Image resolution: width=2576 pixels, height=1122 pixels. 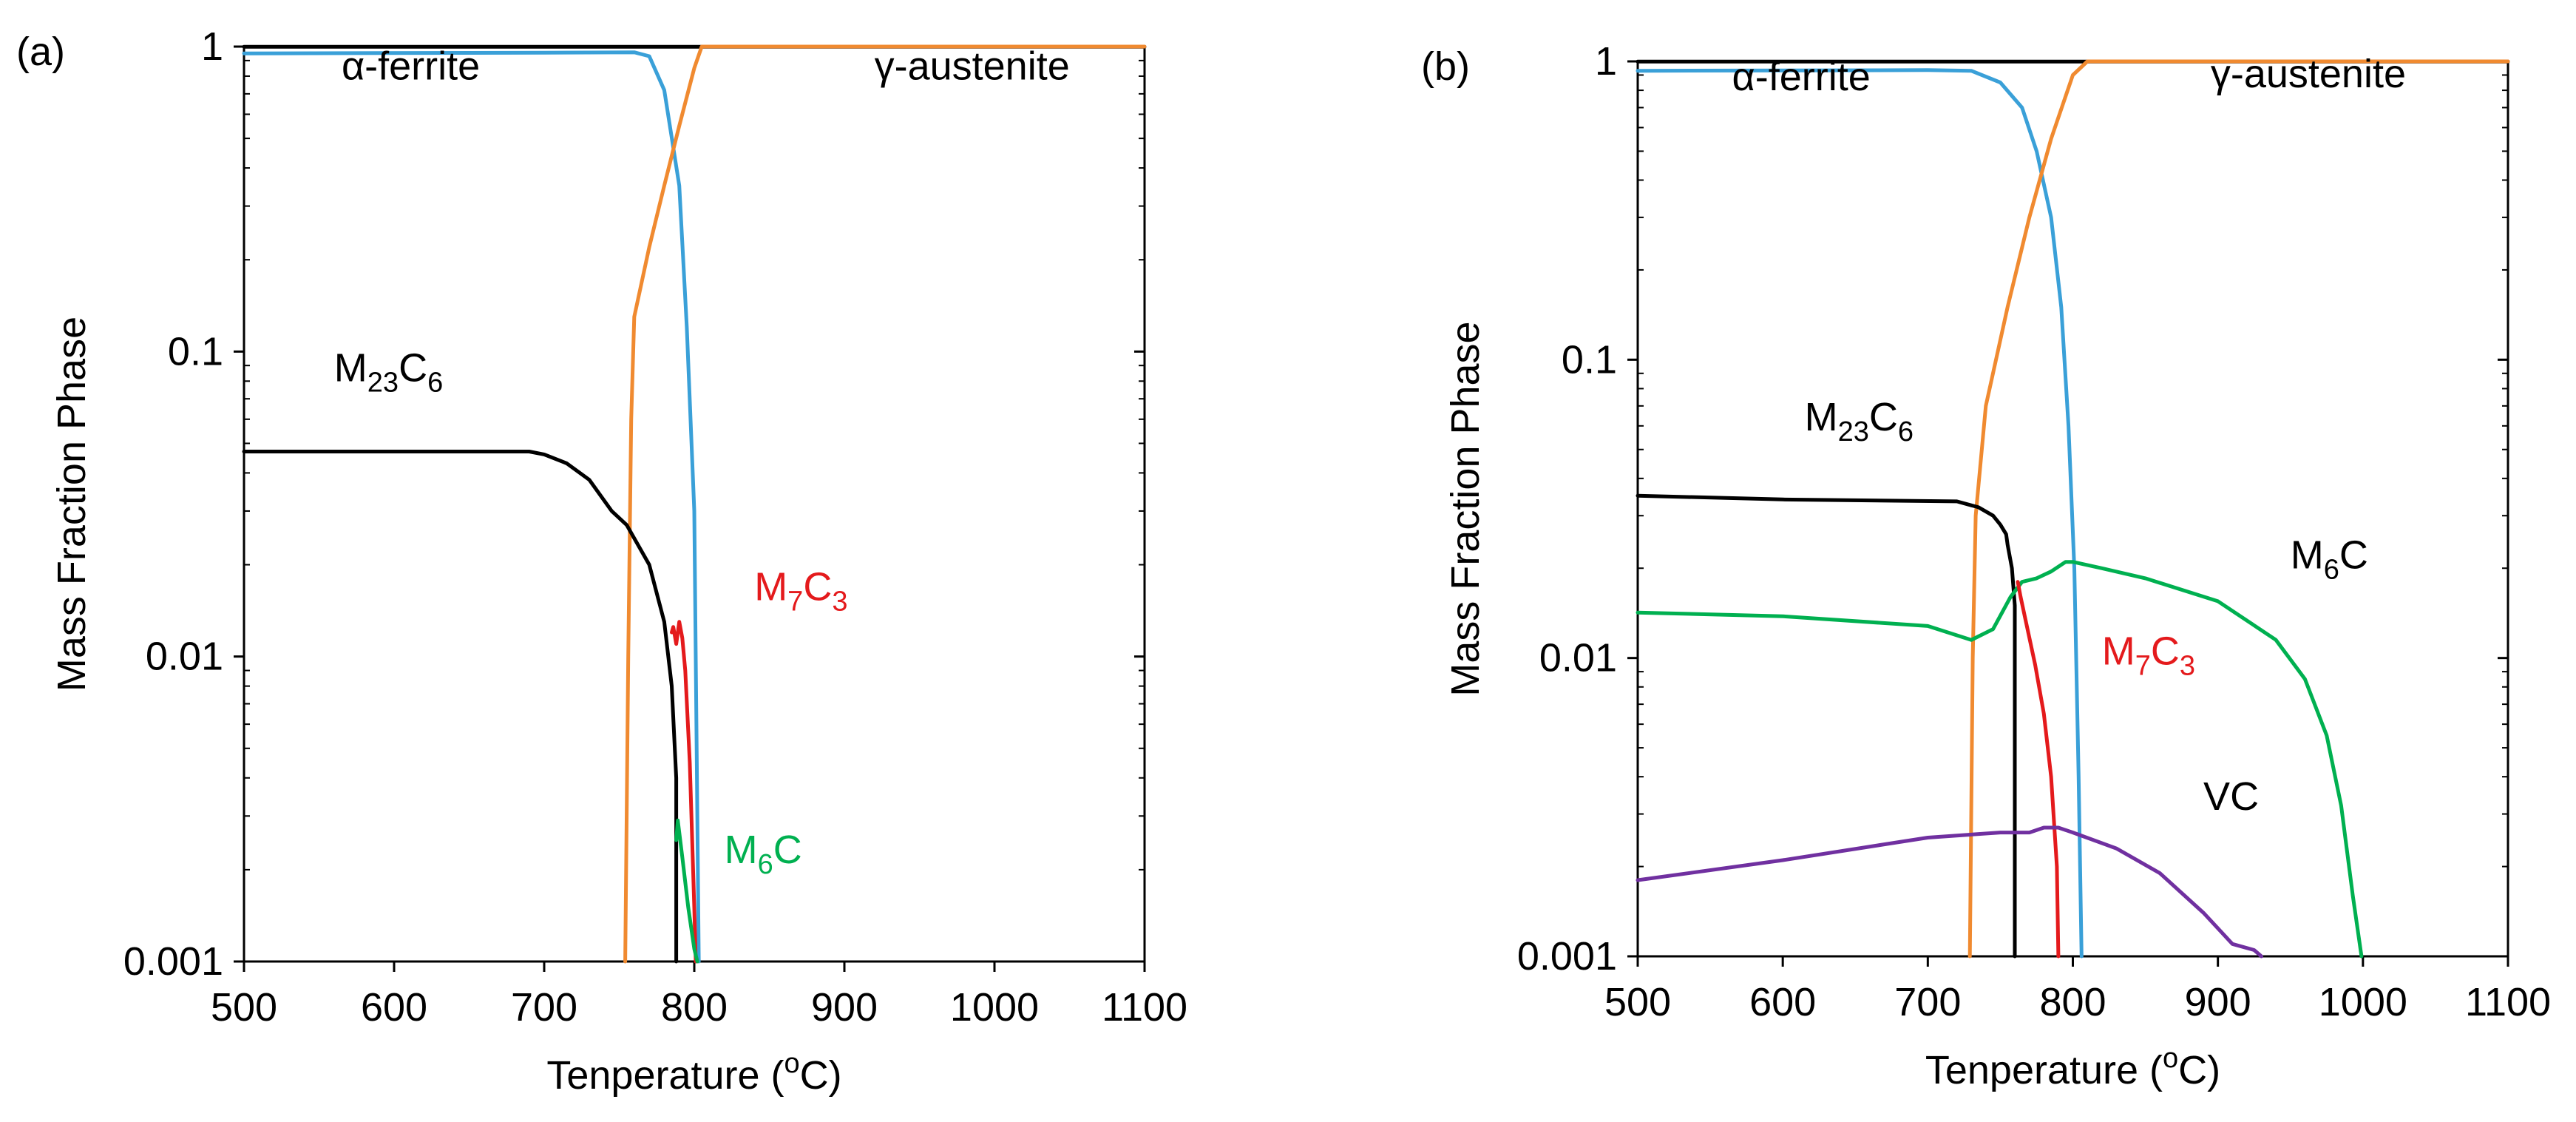 What do you see at coordinates (1637, 1002) in the screenshot?
I see `panel-b-x-tick-label: 500` at bounding box center [1637, 1002].